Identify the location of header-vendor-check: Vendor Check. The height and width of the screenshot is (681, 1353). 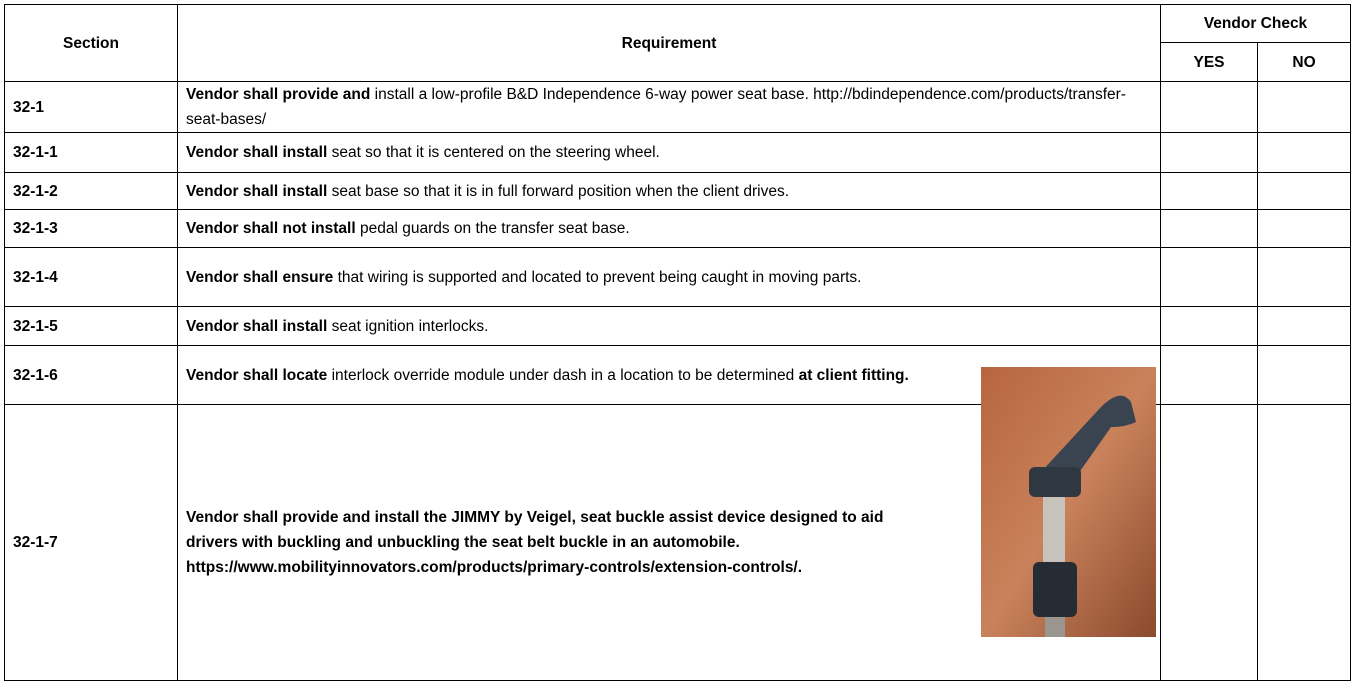
(1255, 23).